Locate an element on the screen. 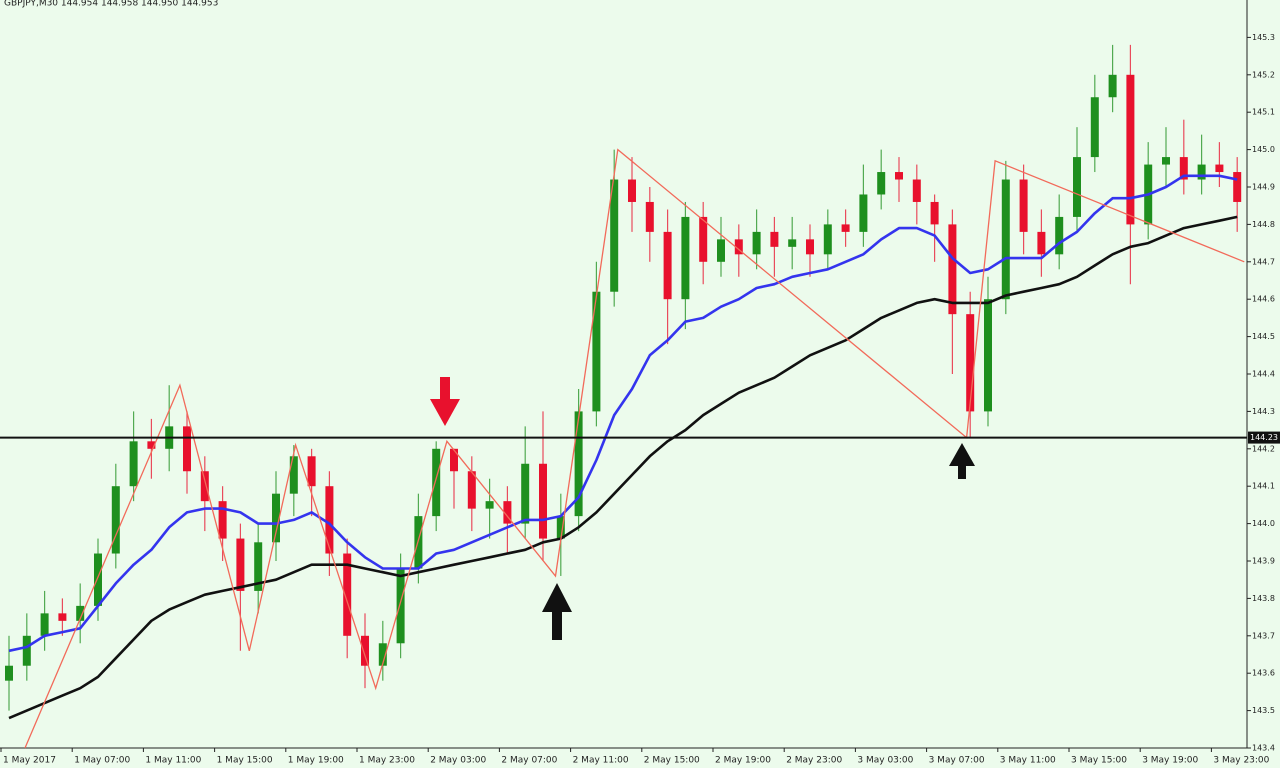 The image size is (1280, 768). y-tick-label: 145.2 is located at coordinates (1263, 74).